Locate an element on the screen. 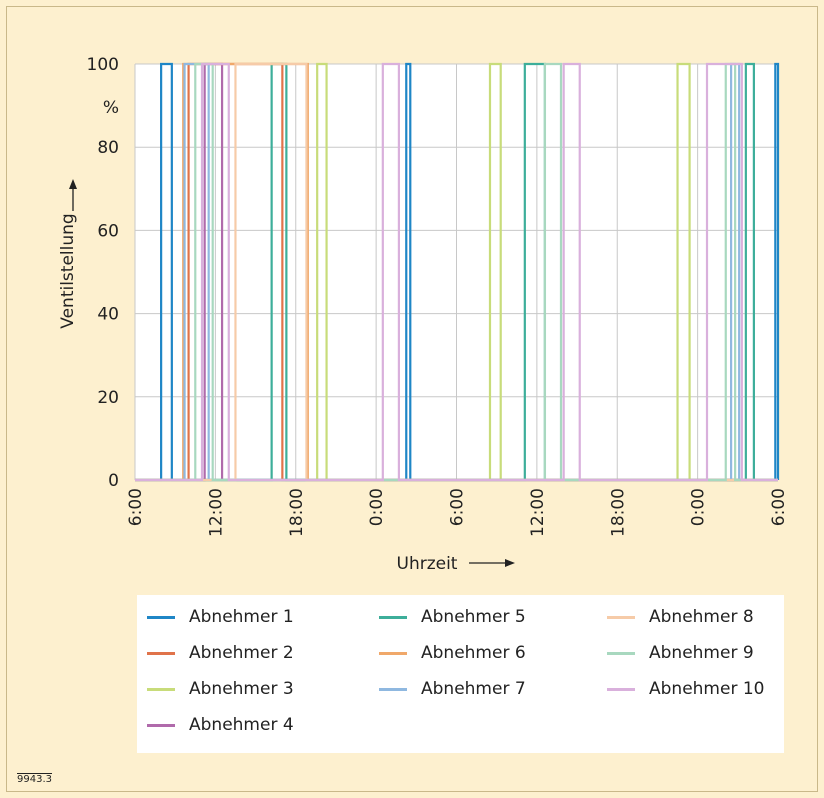 This screenshot has height=798, width=824. legend-label: Abnehmer 1 is located at coordinates (241, 617).